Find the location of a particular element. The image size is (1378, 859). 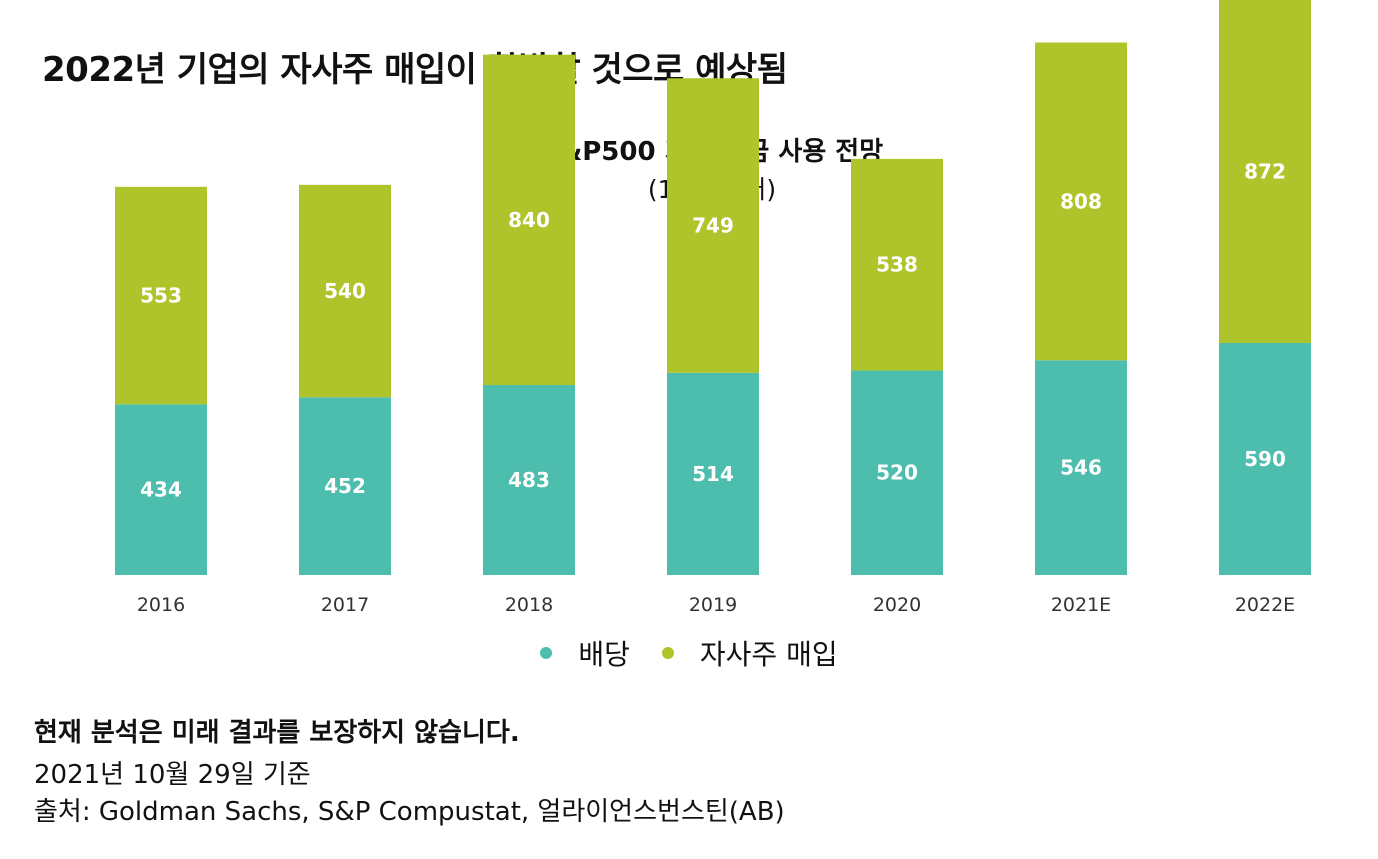

x-tick-label-2020: 2020 is located at coordinates (897, 605).